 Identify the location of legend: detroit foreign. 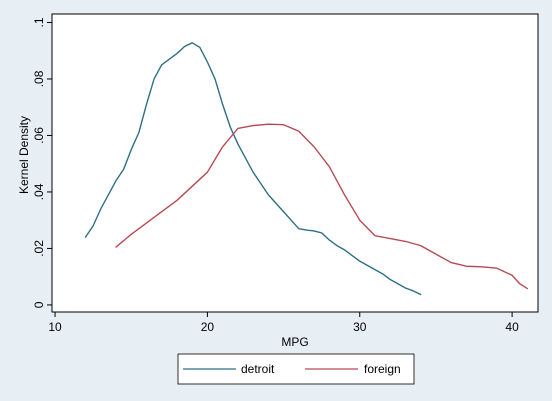
(296, 369).